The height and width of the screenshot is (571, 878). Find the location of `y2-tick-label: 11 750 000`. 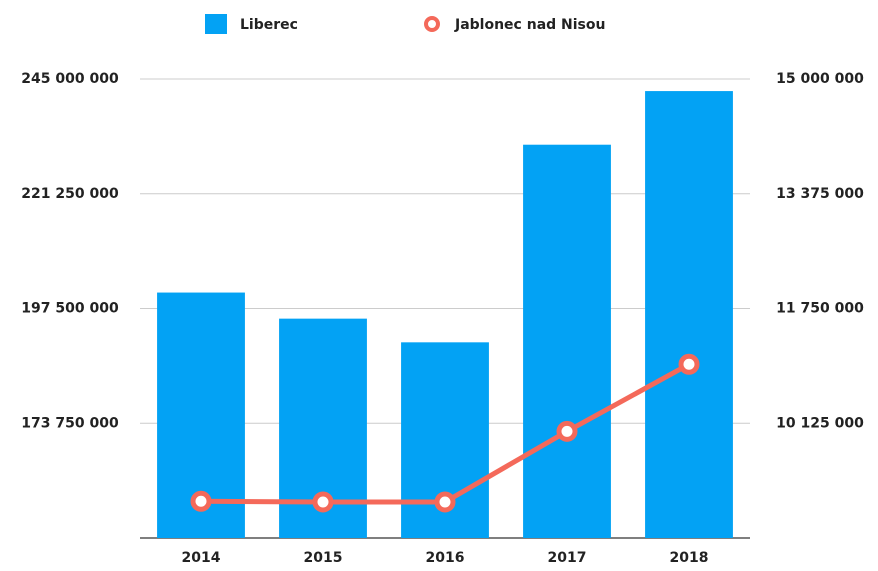

y2-tick-label: 11 750 000 is located at coordinates (820, 309).